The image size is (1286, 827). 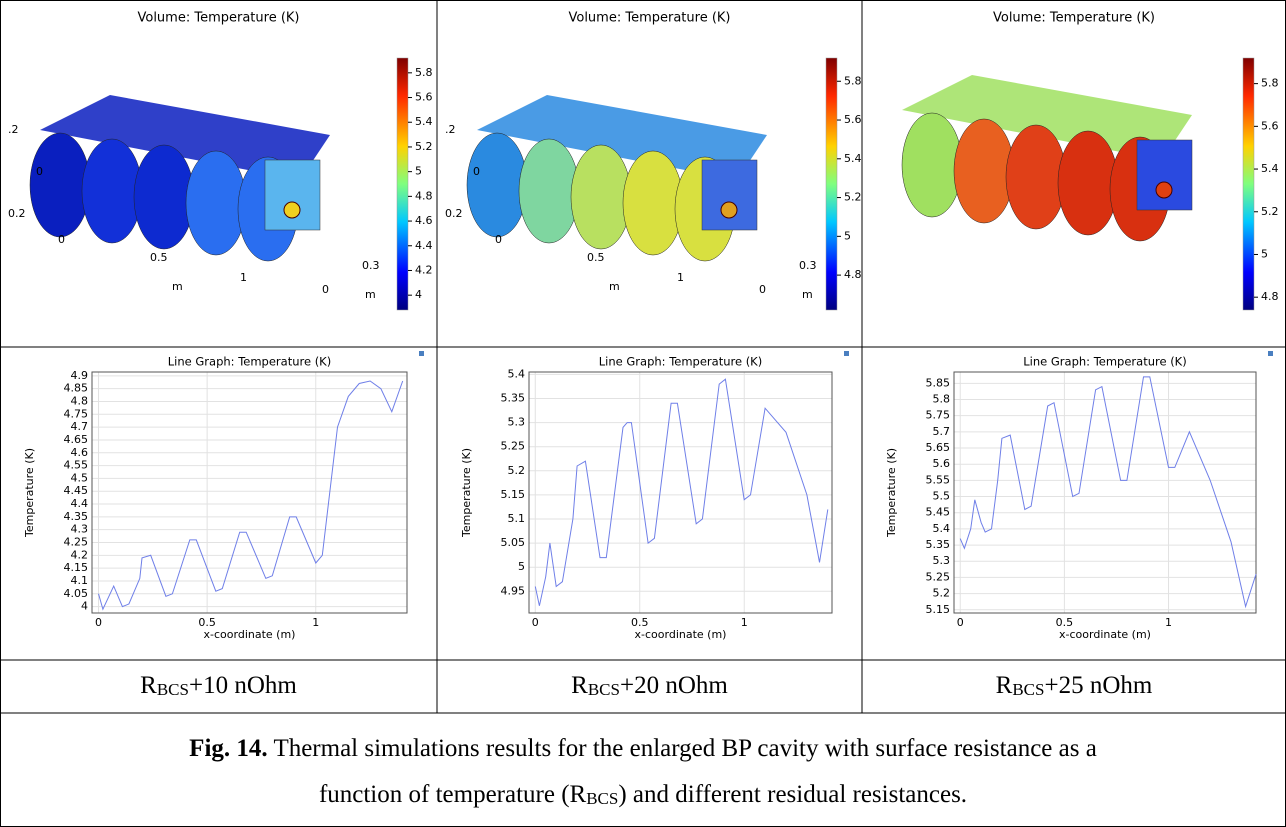 I want to click on y-tick-label: 5.45, so click(x=938, y=512).